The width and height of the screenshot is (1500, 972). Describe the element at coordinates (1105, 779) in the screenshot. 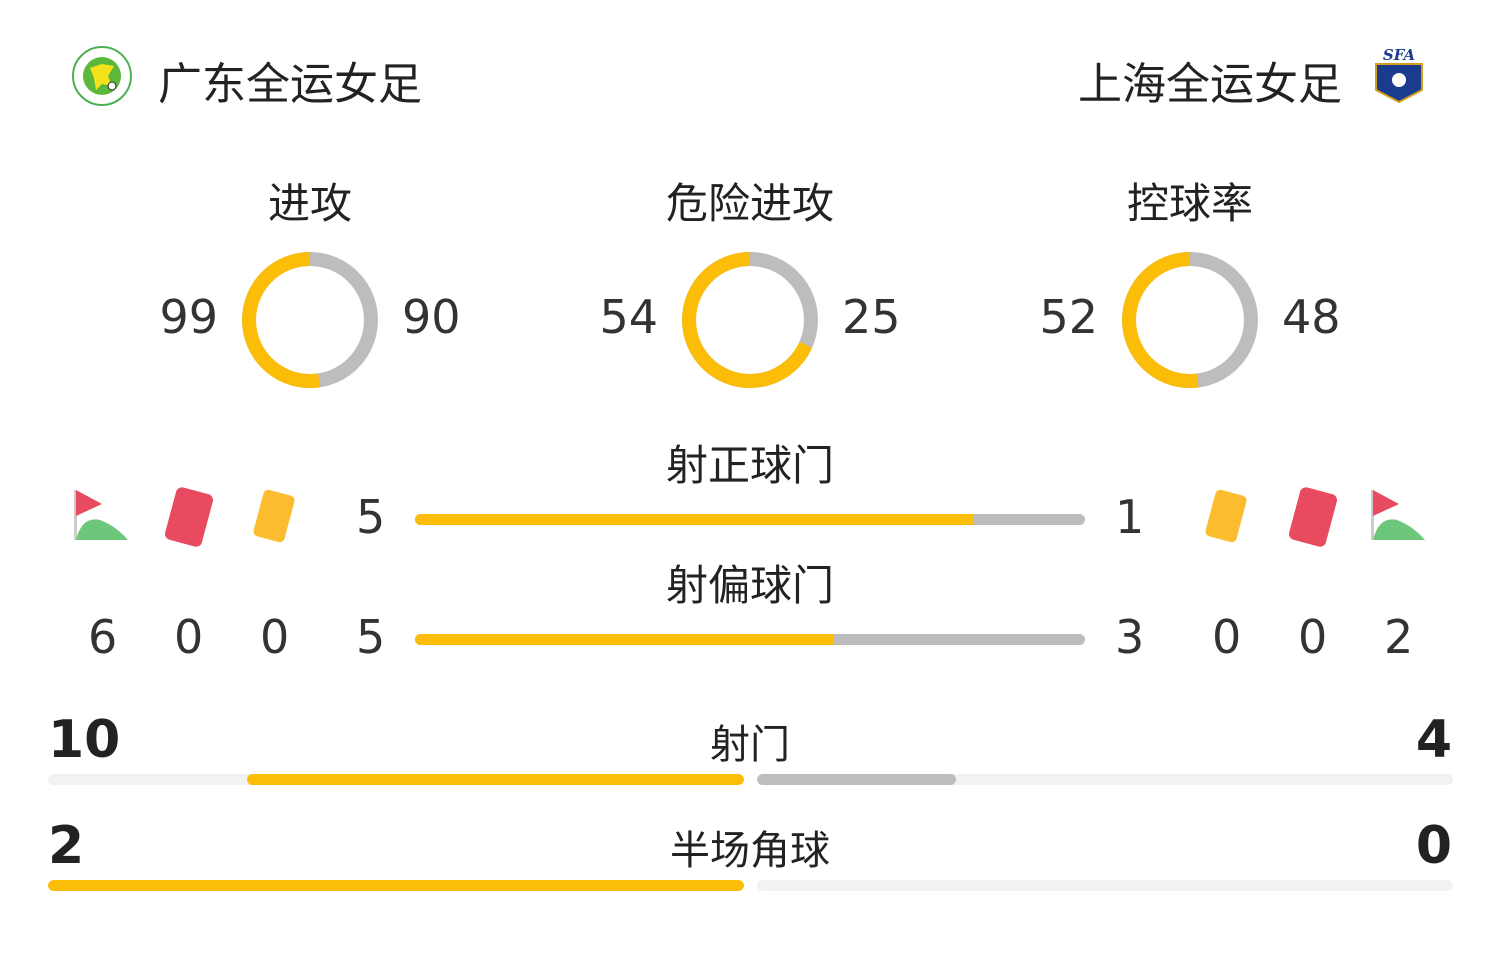

I see `shots-away-track` at that location.